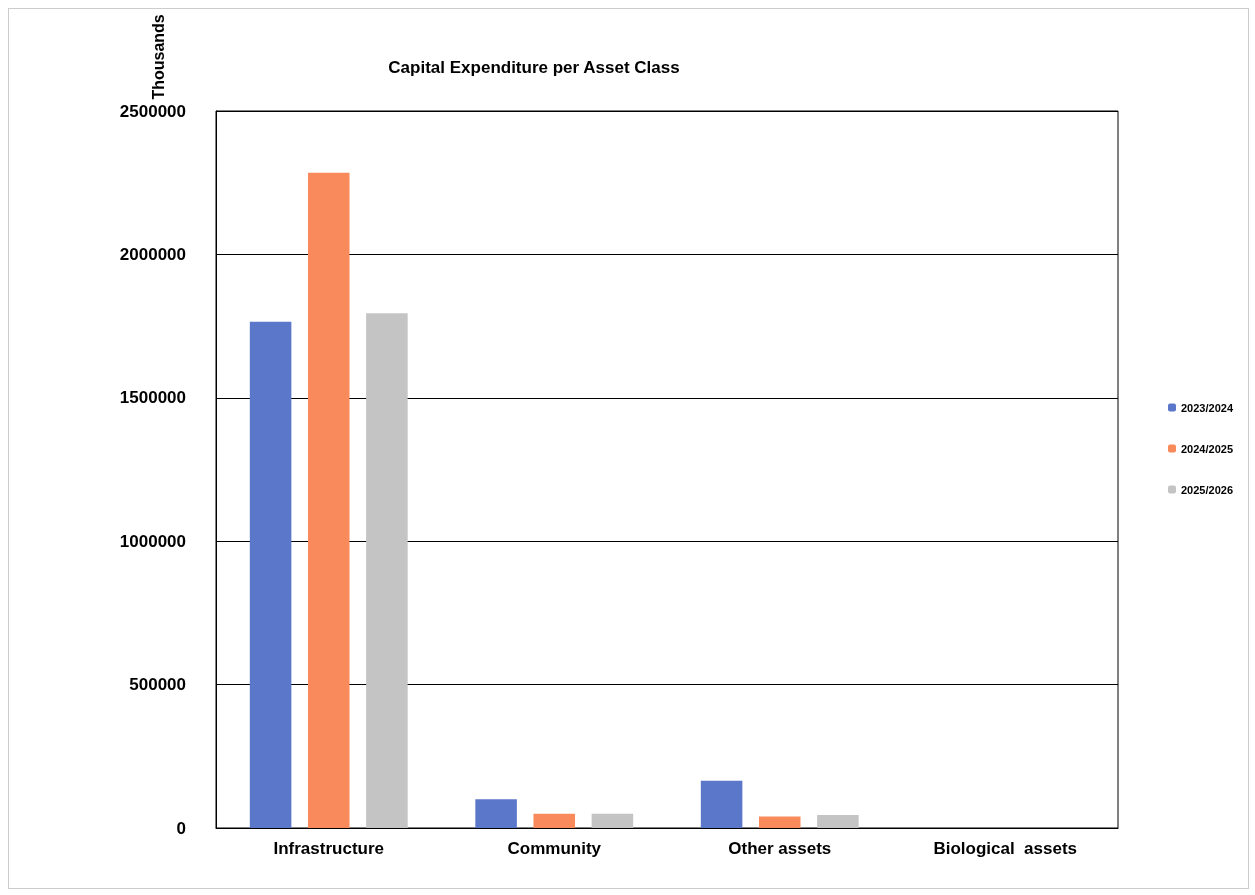 This screenshot has width=1255, height=895. What do you see at coordinates (554, 848) in the screenshot?
I see `x-tick-label: Community` at bounding box center [554, 848].